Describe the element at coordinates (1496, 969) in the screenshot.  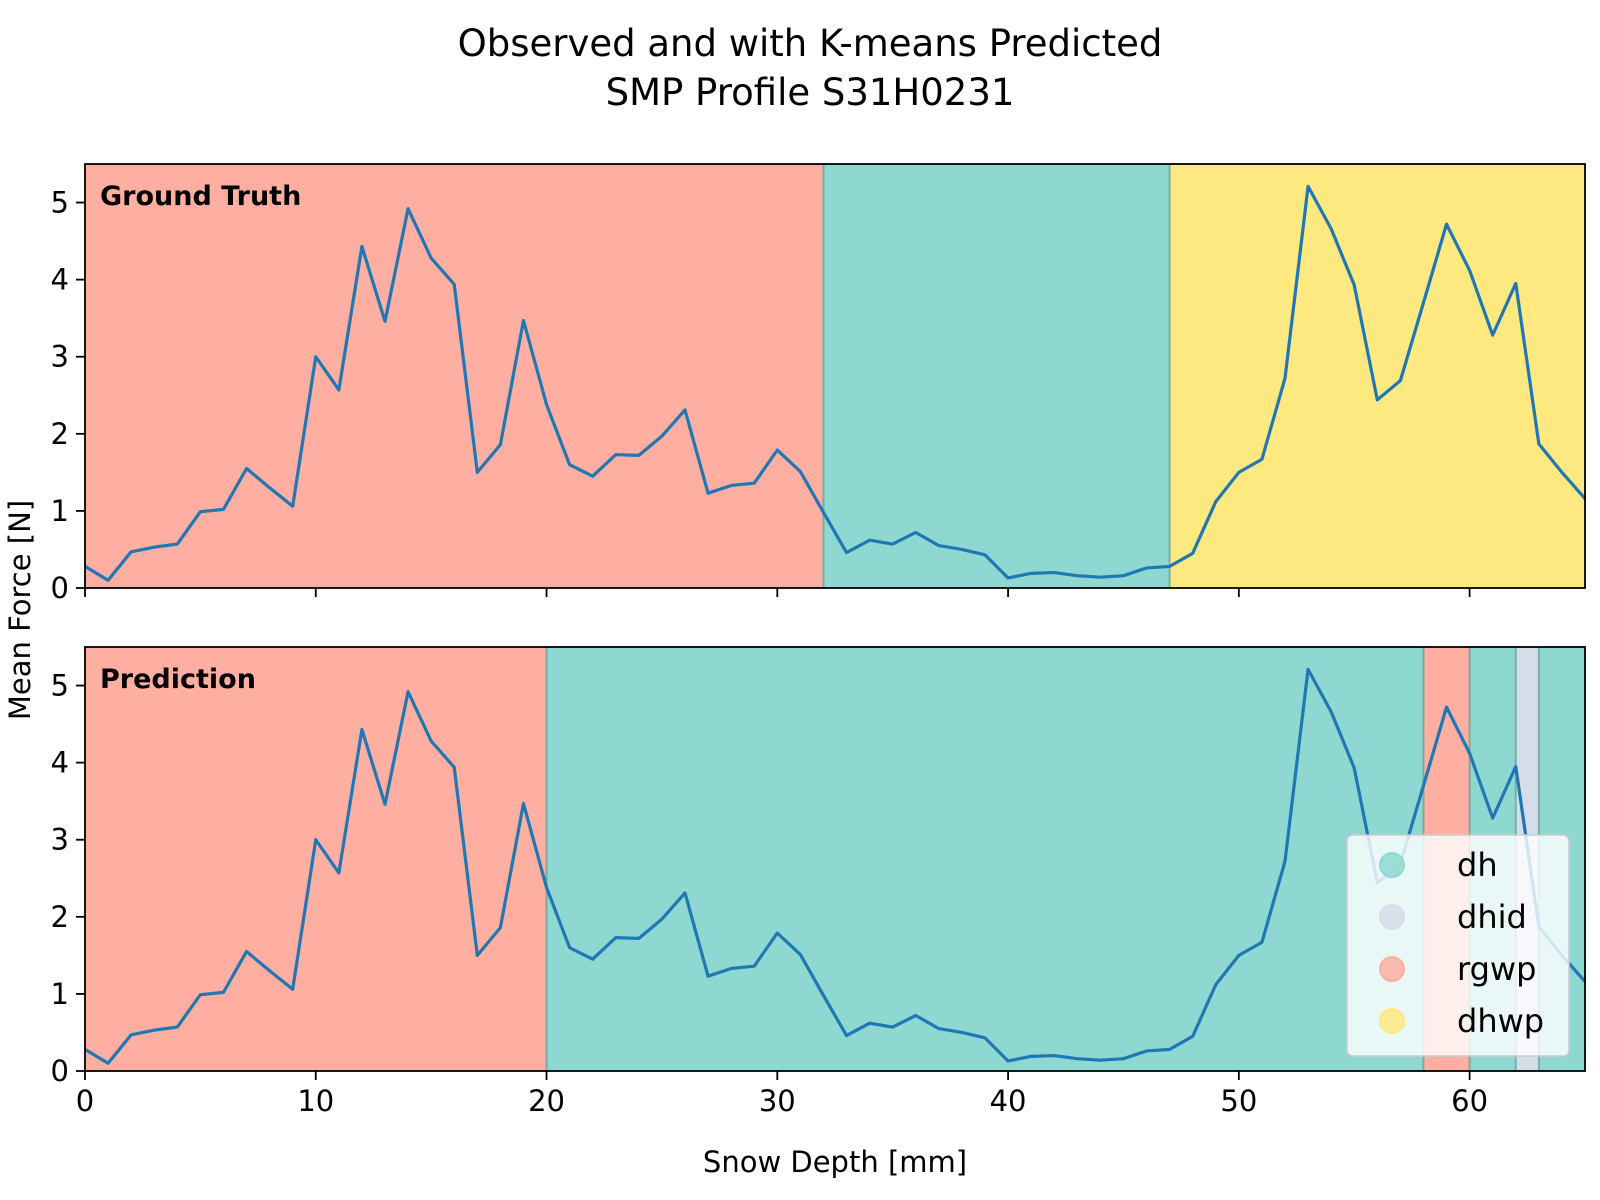
I see `legend-label-rgwp: rgwp` at that location.